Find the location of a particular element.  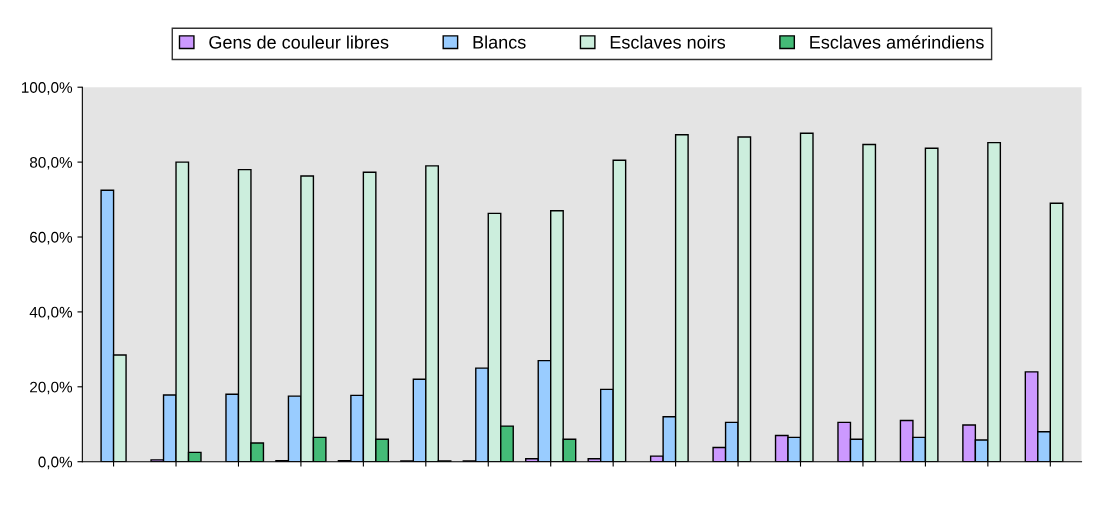

y-tick-label: 80,0% is located at coordinates (51, 163).